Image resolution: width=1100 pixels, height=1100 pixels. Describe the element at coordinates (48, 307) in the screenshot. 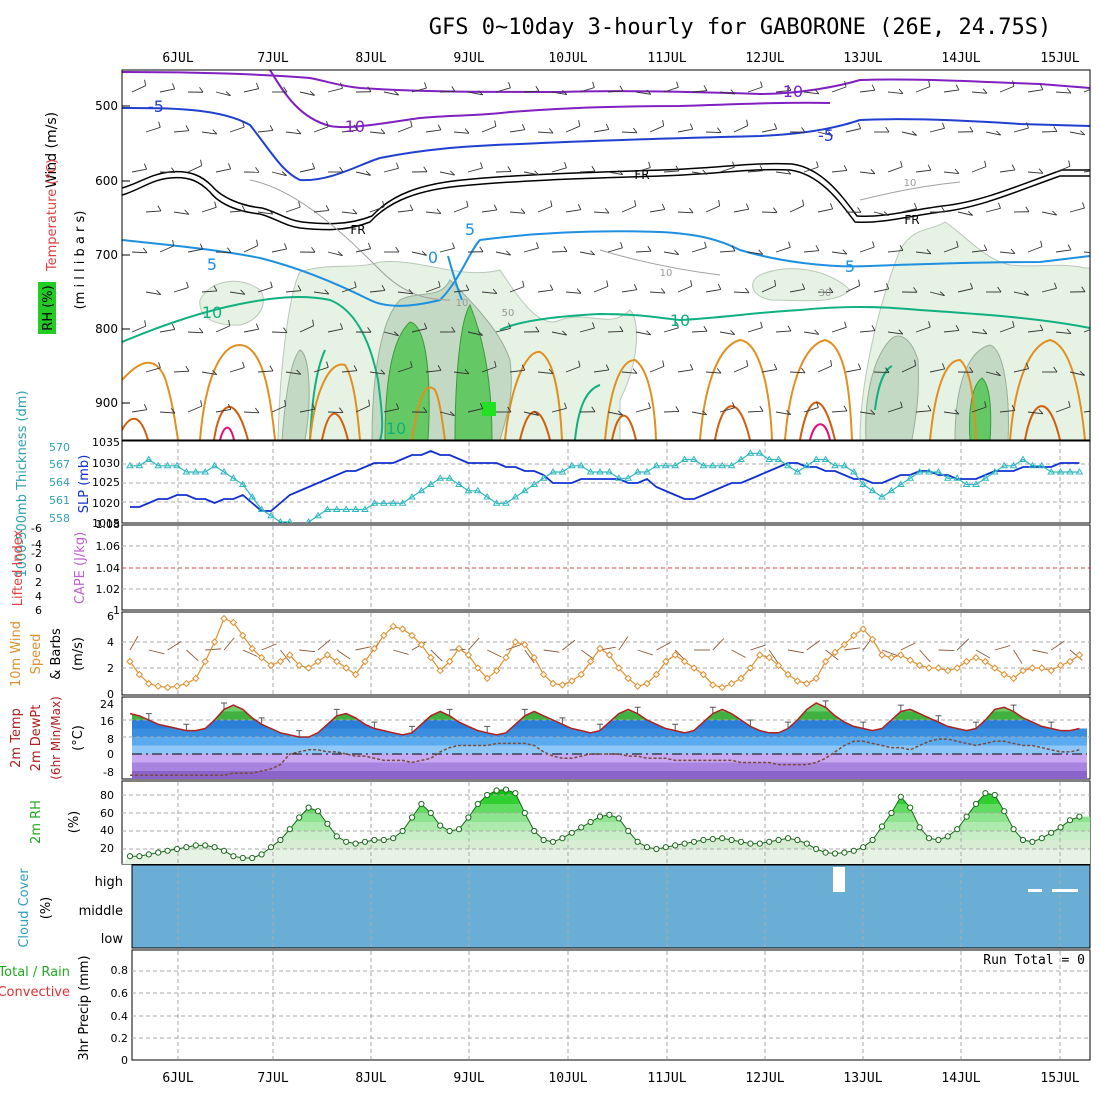

I see `ylabel-rh: RH (%)` at that location.